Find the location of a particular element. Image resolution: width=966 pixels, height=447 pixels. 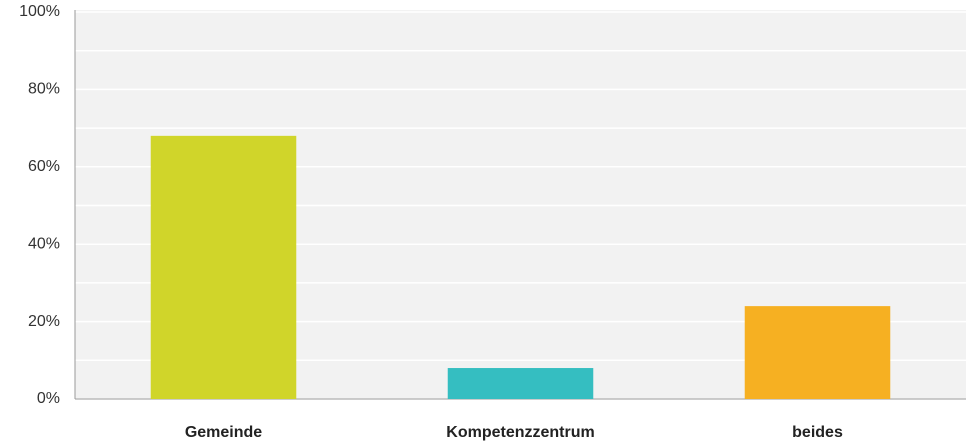

x-tick-label: Kompetenzzentrum is located at coordinates (520, 432).